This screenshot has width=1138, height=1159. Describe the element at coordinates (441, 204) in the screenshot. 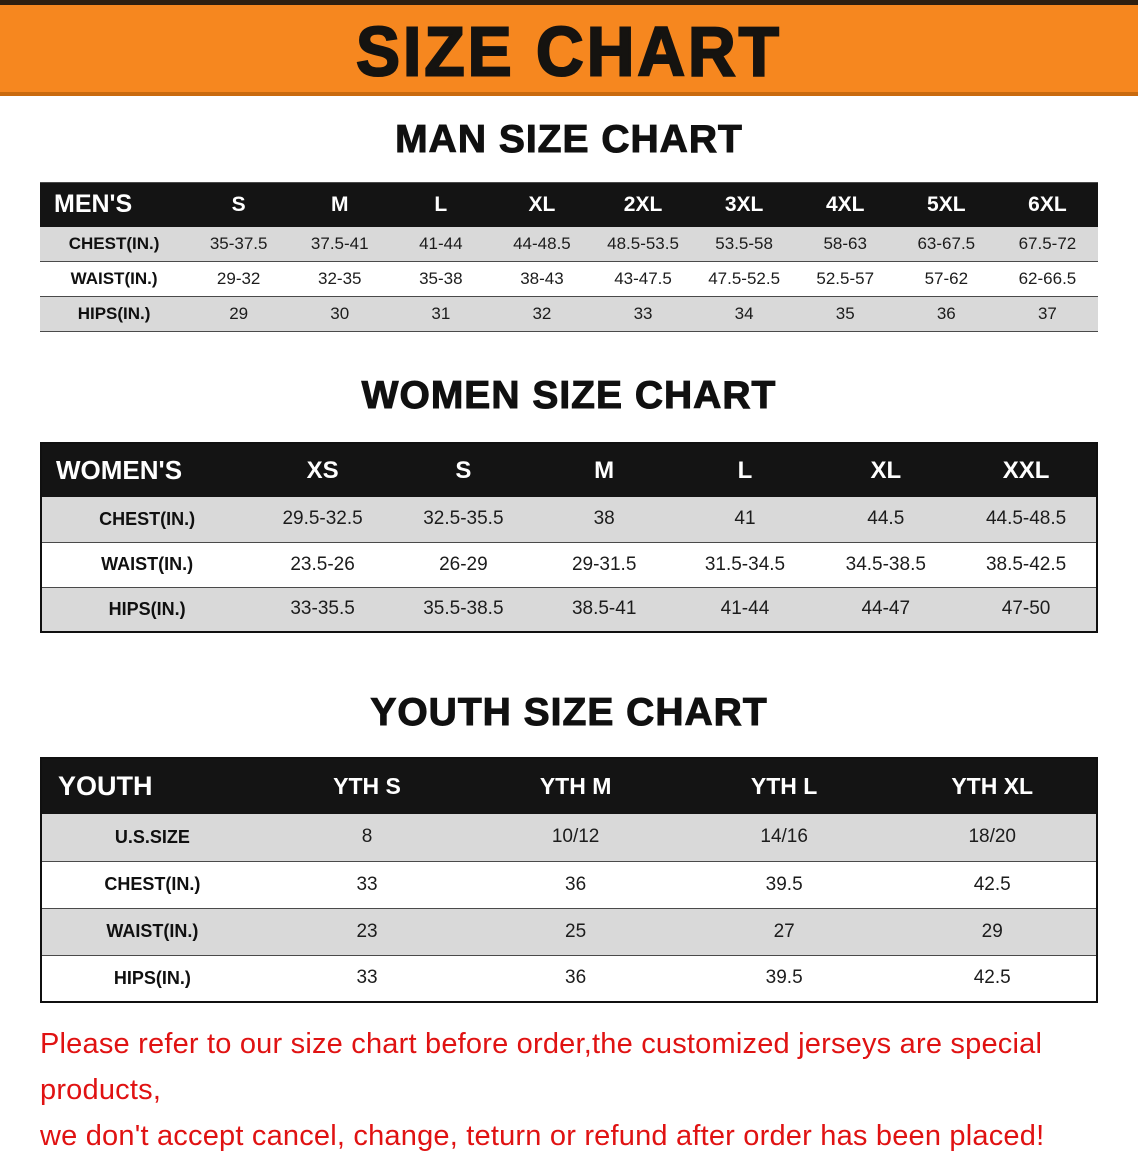

I see `size-header-cell: L` at that location.